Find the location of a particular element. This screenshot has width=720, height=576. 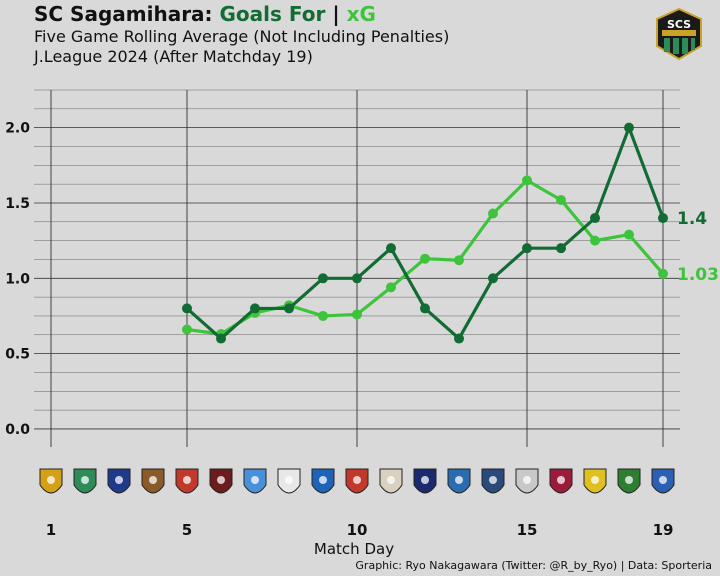

x-tick-label: 1 is located at coordinates (51, 530).